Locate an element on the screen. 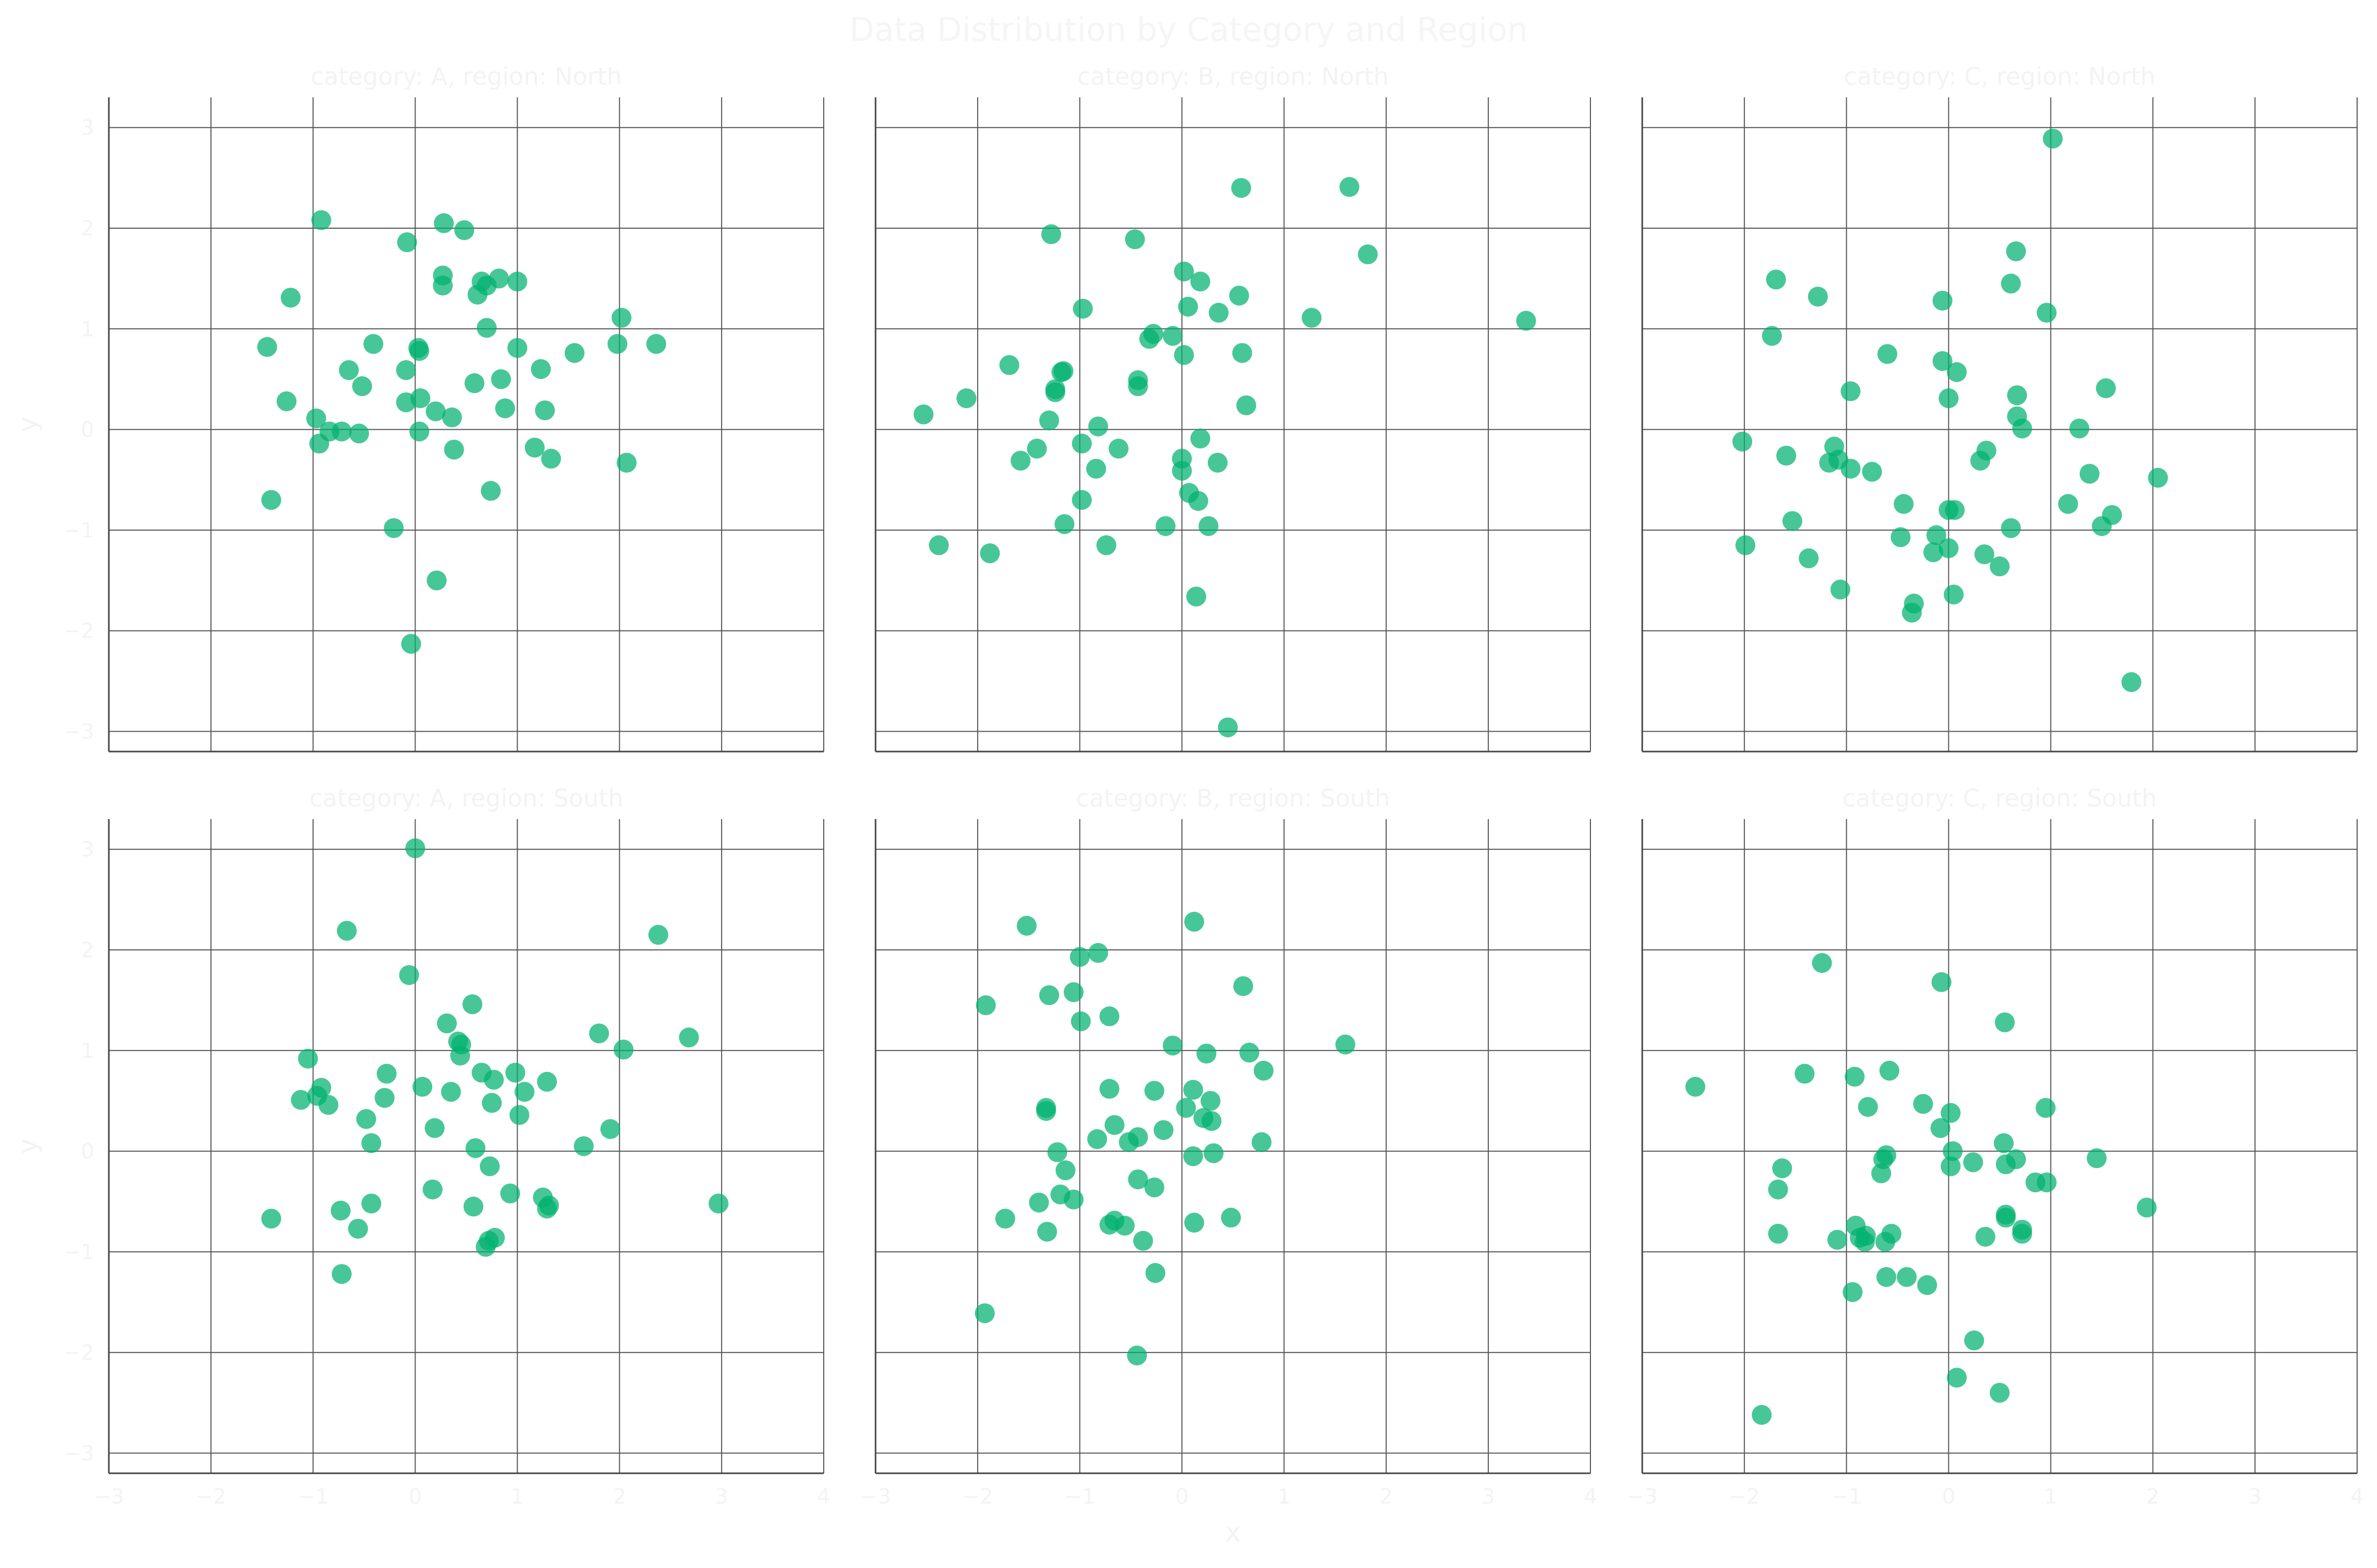 The height and width of the screenshot is (1568, 2377). x-tick-label: 1 is located at coordinates (1284, 1497).